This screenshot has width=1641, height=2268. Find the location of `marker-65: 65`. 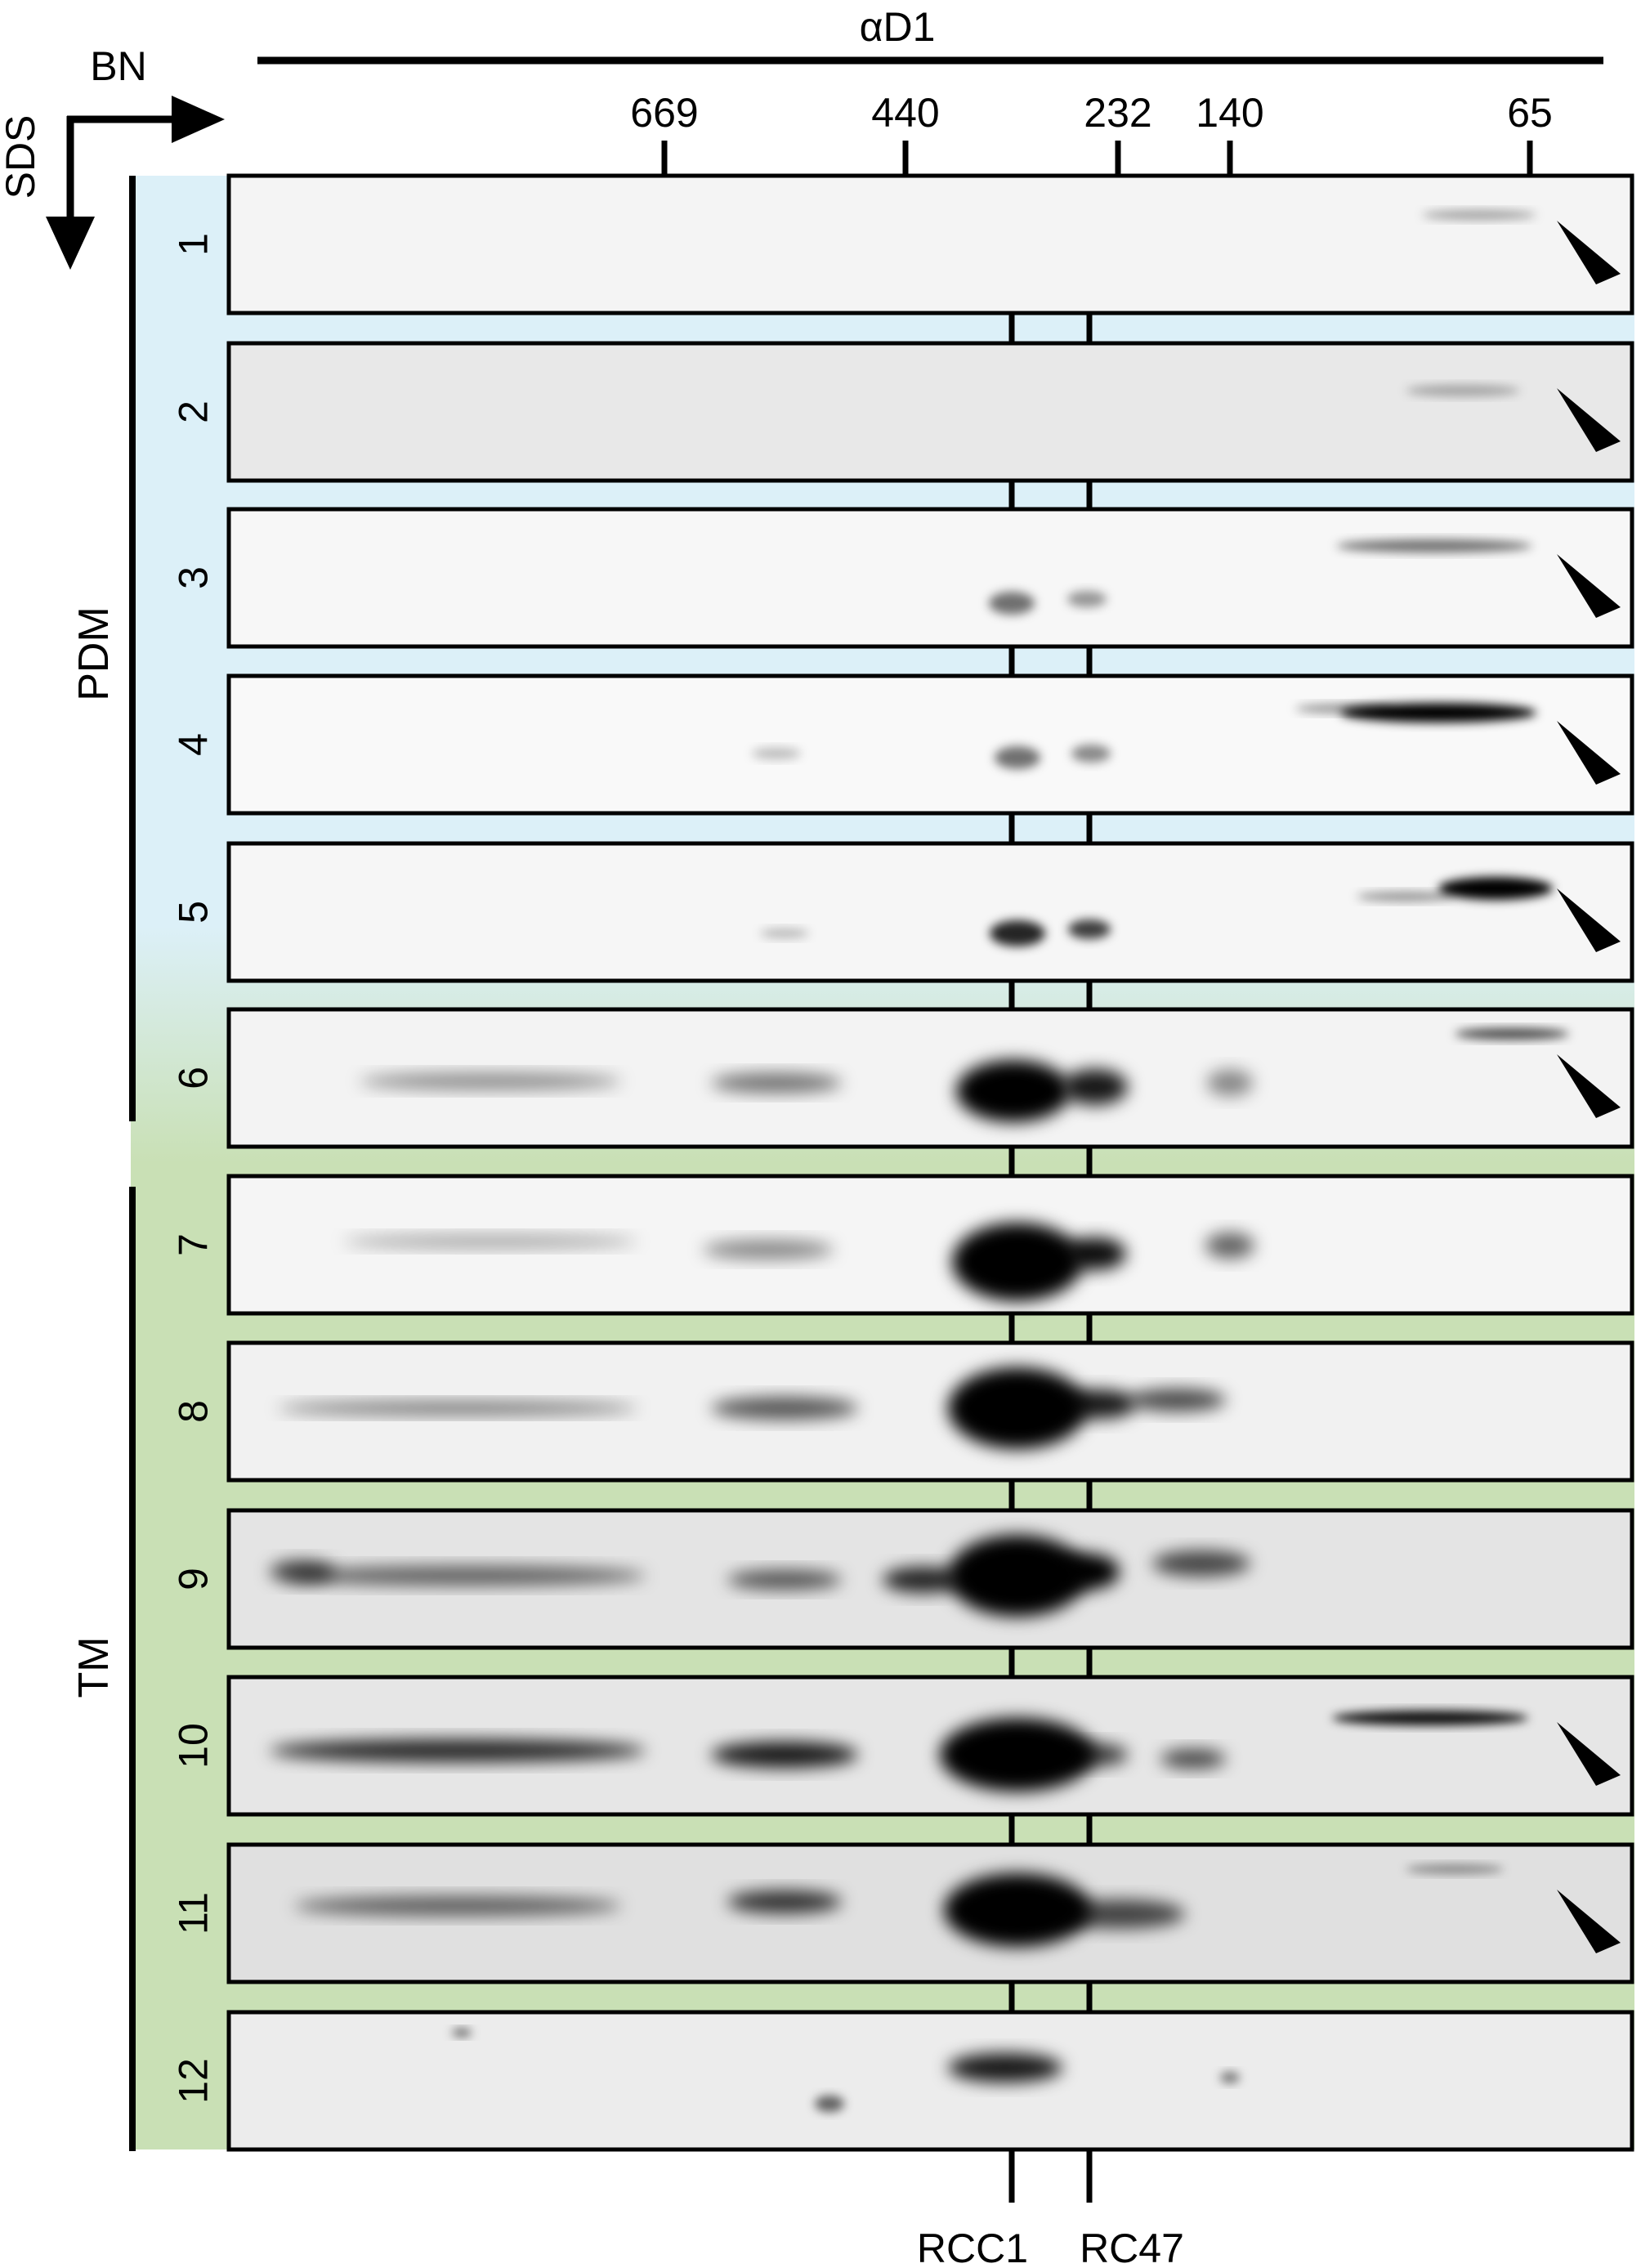

marker-65: 65 is located at coordinates (1530, 133).